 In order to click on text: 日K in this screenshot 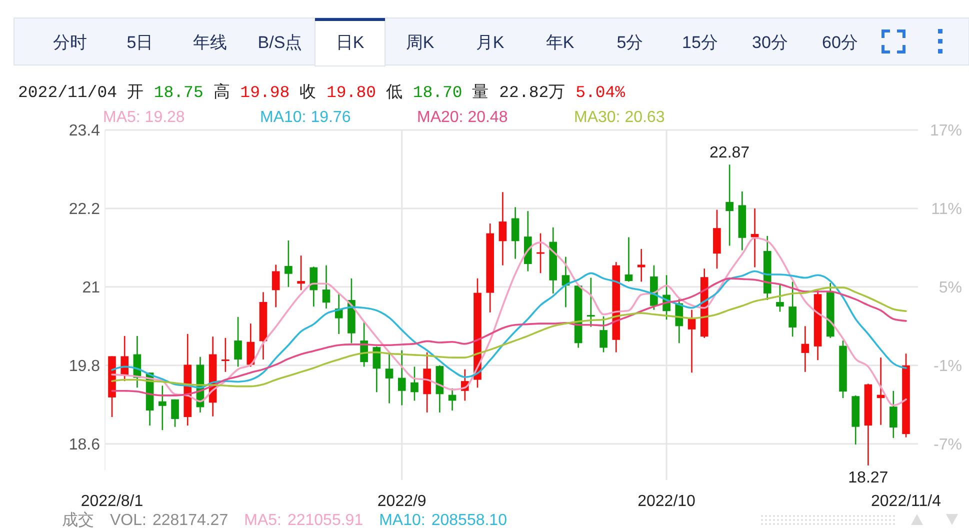, I will do `click(350, 42)`.